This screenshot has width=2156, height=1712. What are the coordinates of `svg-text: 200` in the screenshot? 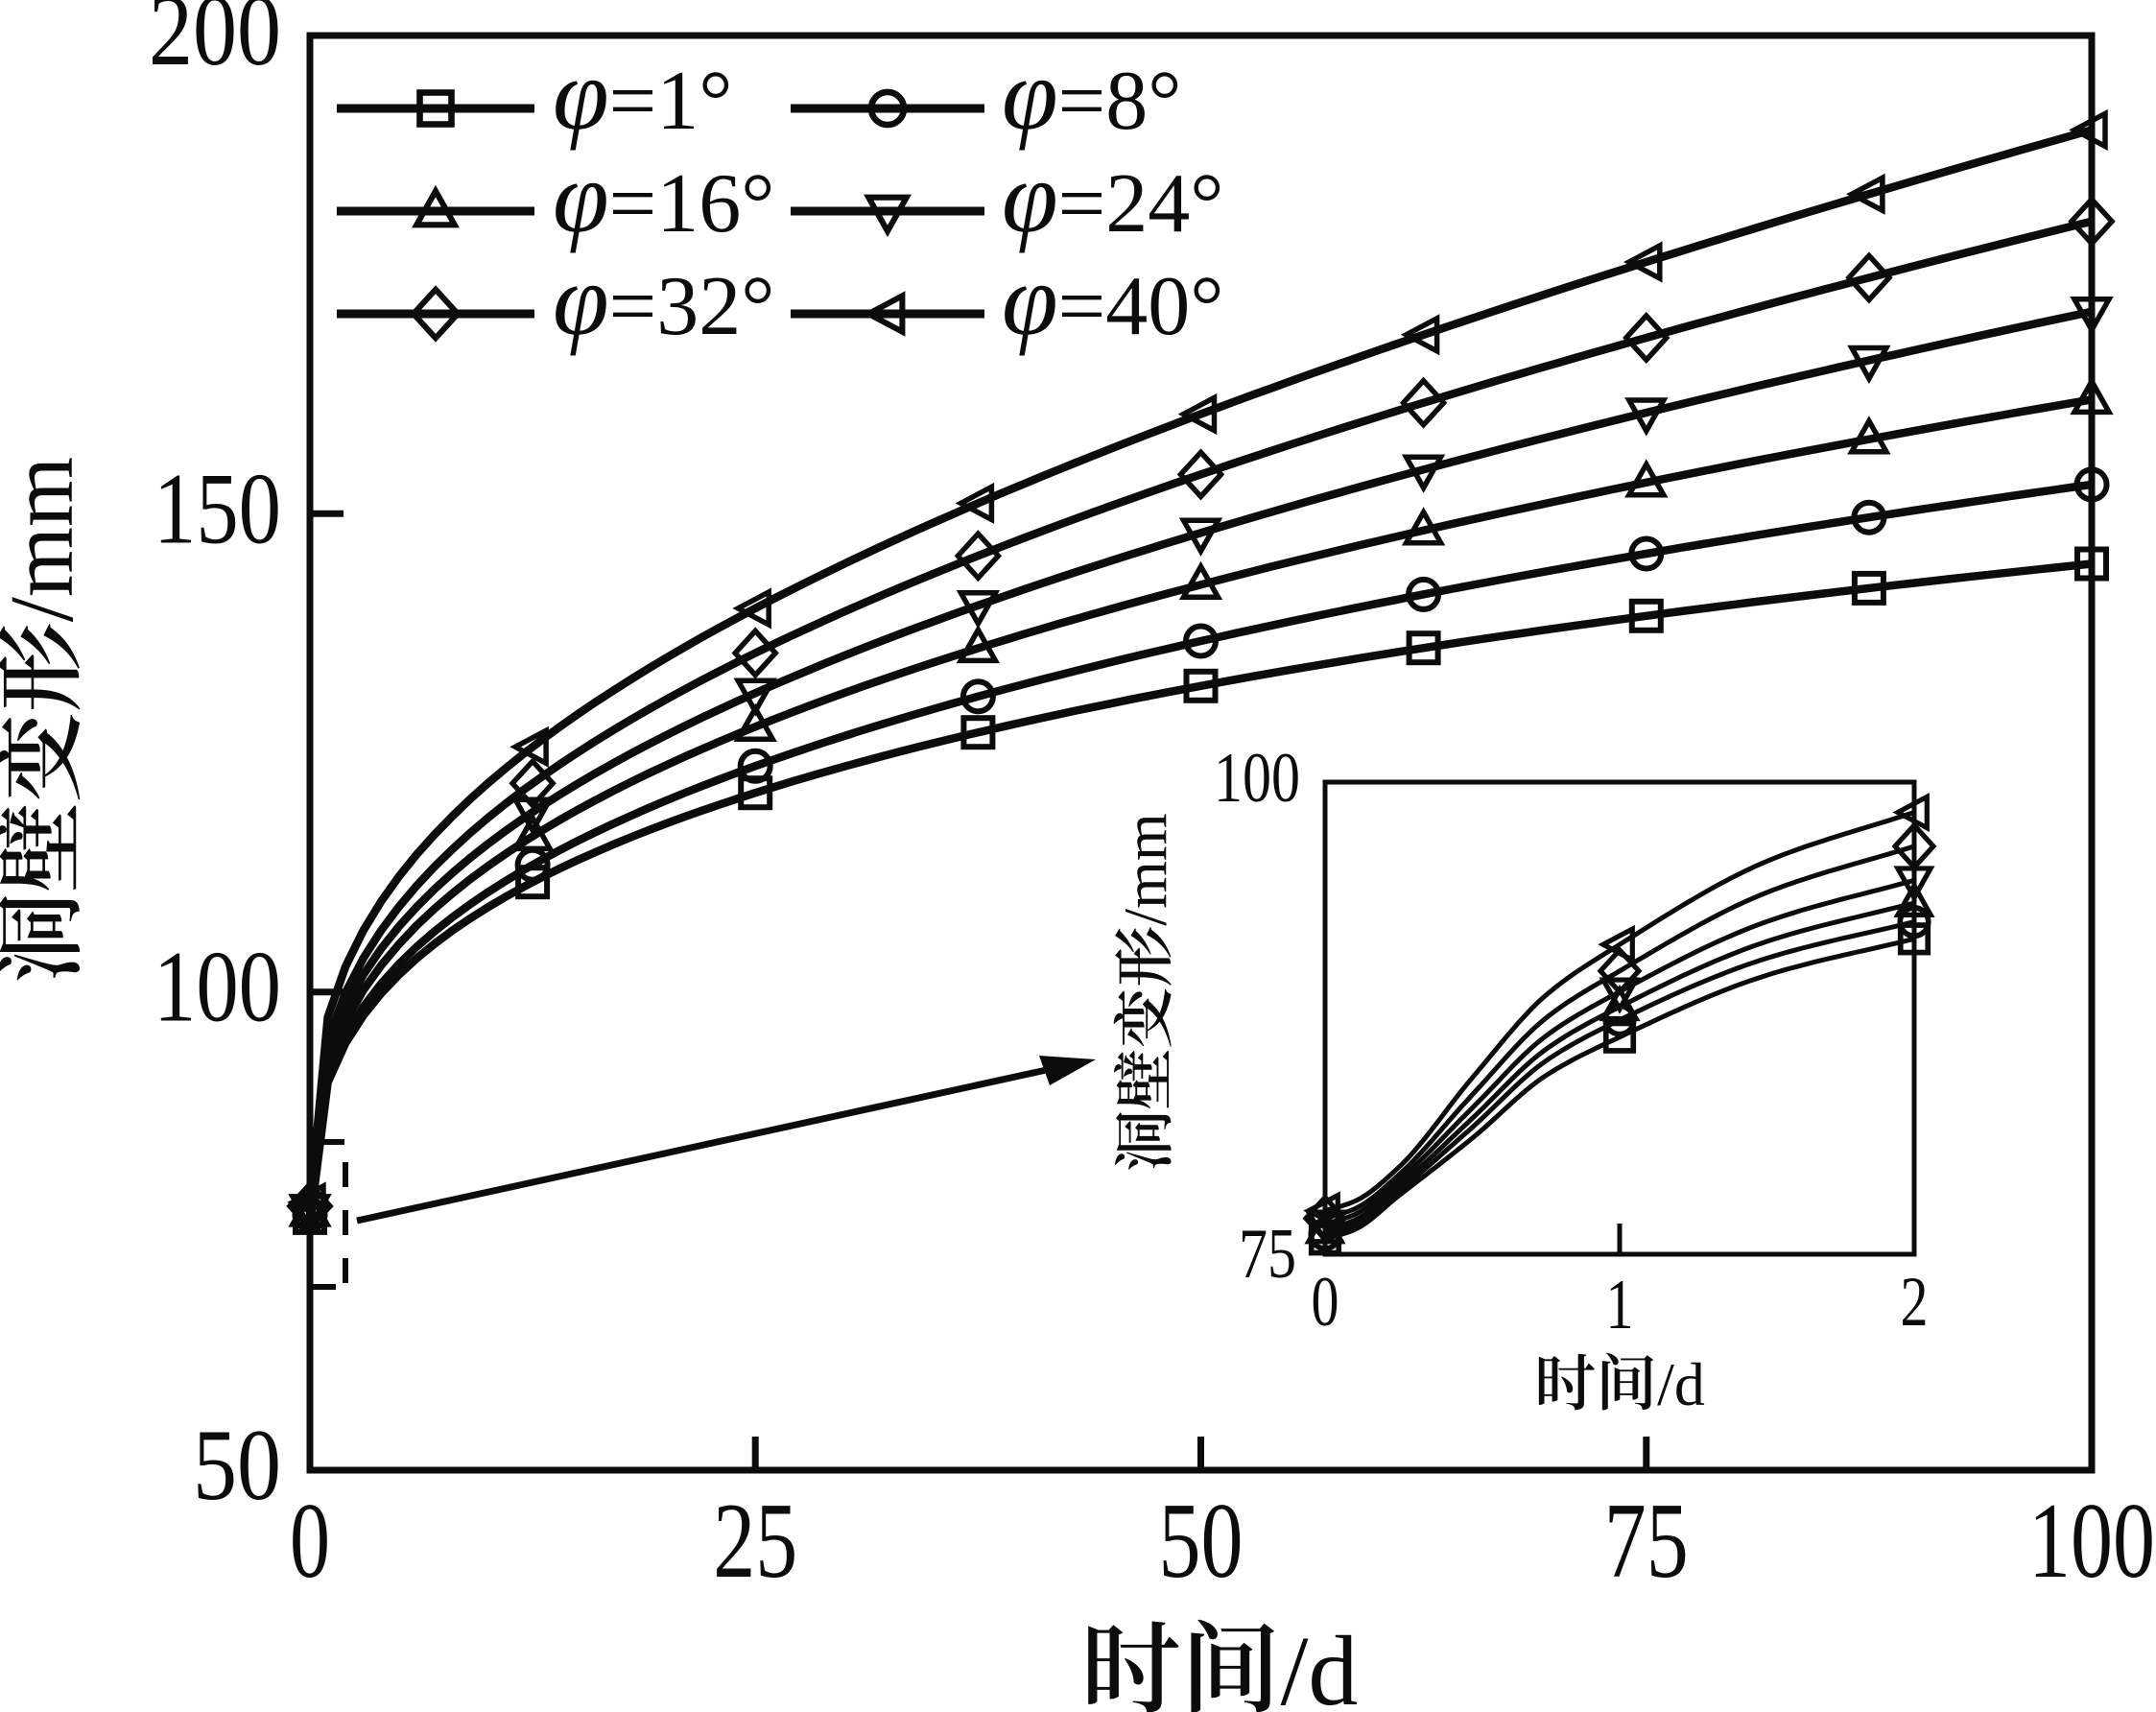 It's located at (215, 43).